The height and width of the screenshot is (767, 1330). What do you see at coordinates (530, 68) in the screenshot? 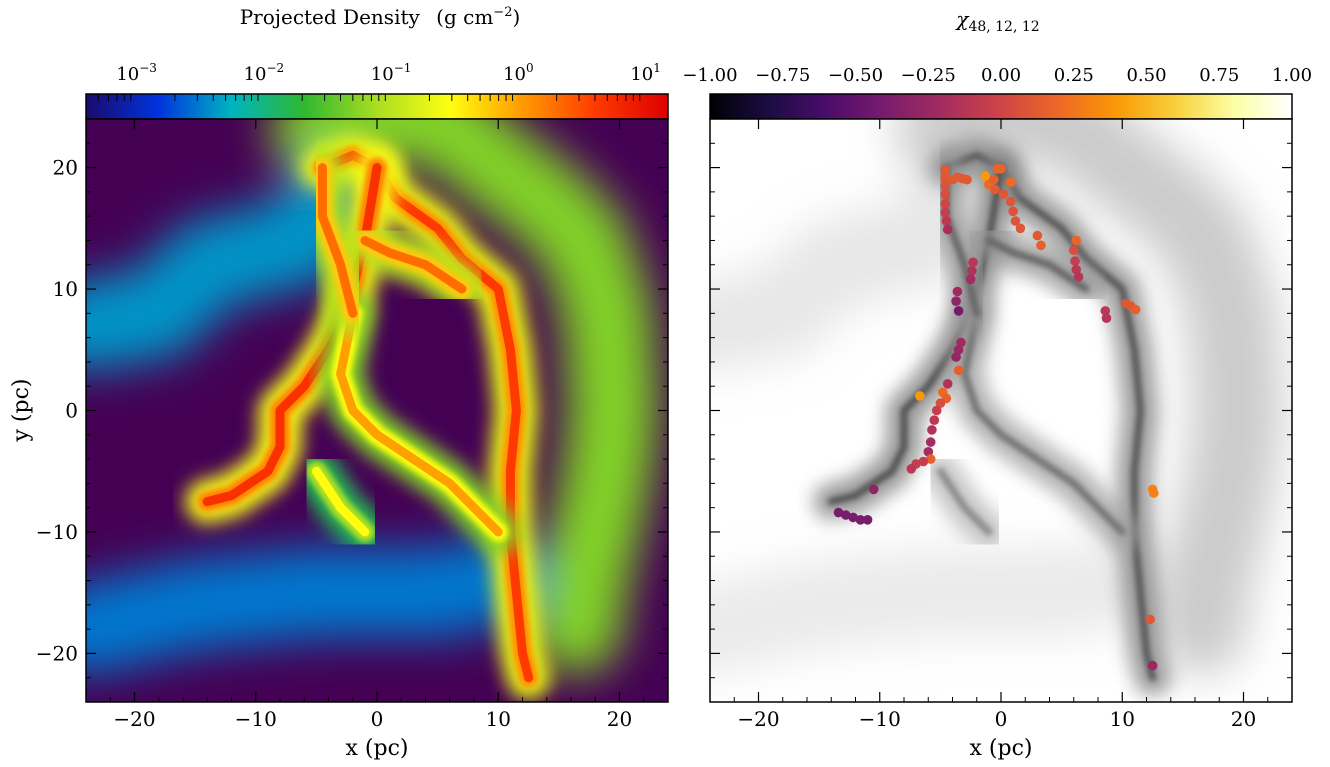
I see `density-colorbar-tick-exponent: 0` at bounding box center [530, 68].